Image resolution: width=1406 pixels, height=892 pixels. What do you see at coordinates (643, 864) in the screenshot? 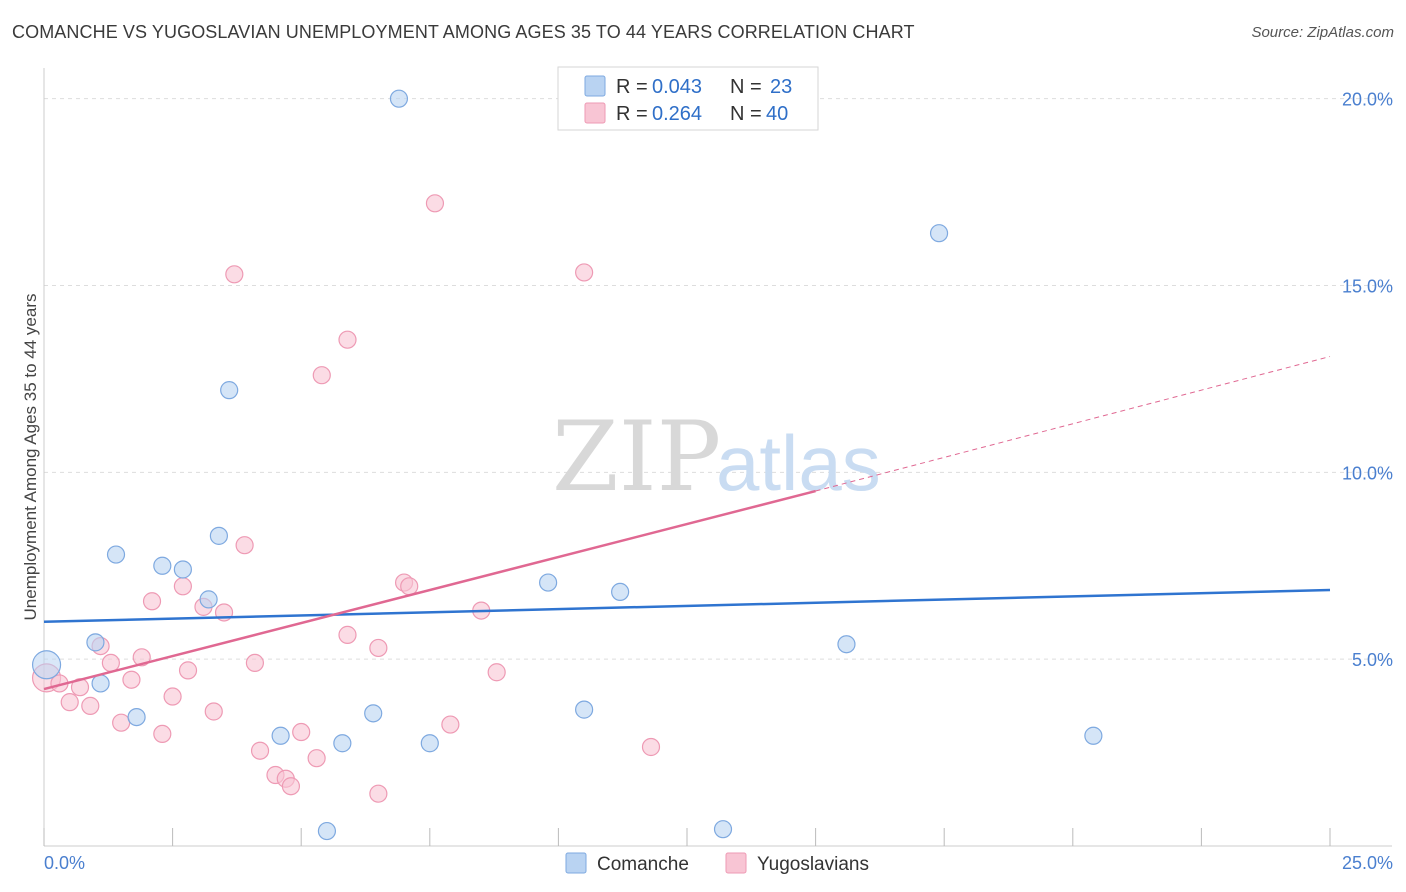
I see `bottom-legend-label-comanche: Comanche` at bounding box center [643, 864].